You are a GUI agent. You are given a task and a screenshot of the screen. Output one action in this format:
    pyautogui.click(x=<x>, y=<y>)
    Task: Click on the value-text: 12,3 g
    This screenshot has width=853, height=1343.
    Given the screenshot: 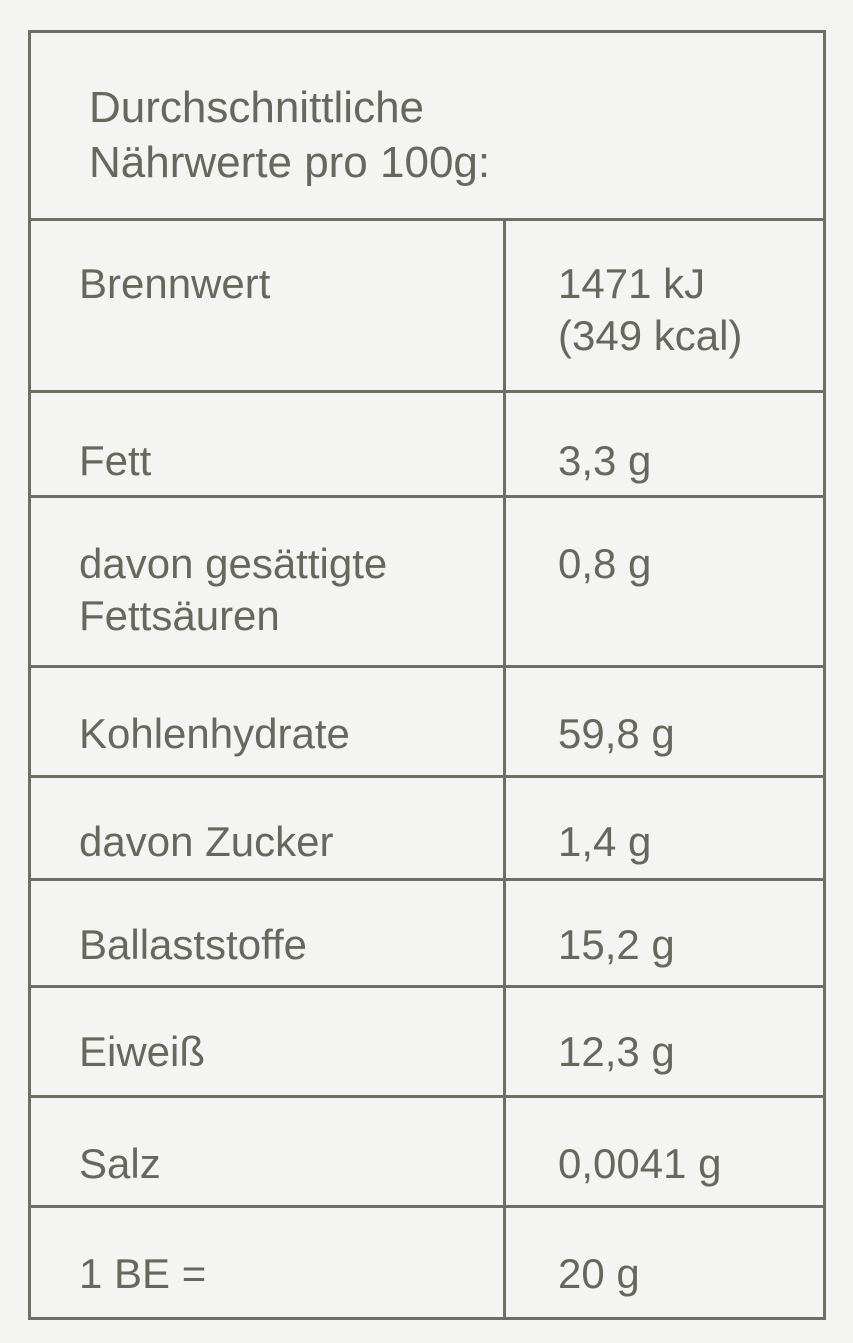 What is the action you would take?
    pyautogui.click(x=616, y=1051)
    